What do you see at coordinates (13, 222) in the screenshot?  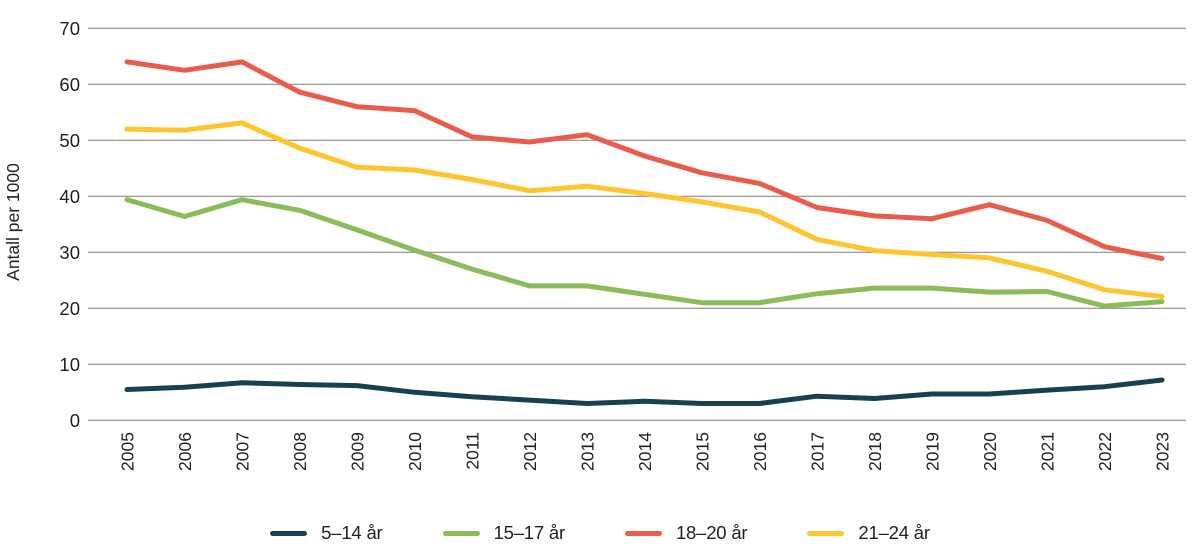 I see `y-axis-title: Antall per 1000` at bounding box center [13, 222].